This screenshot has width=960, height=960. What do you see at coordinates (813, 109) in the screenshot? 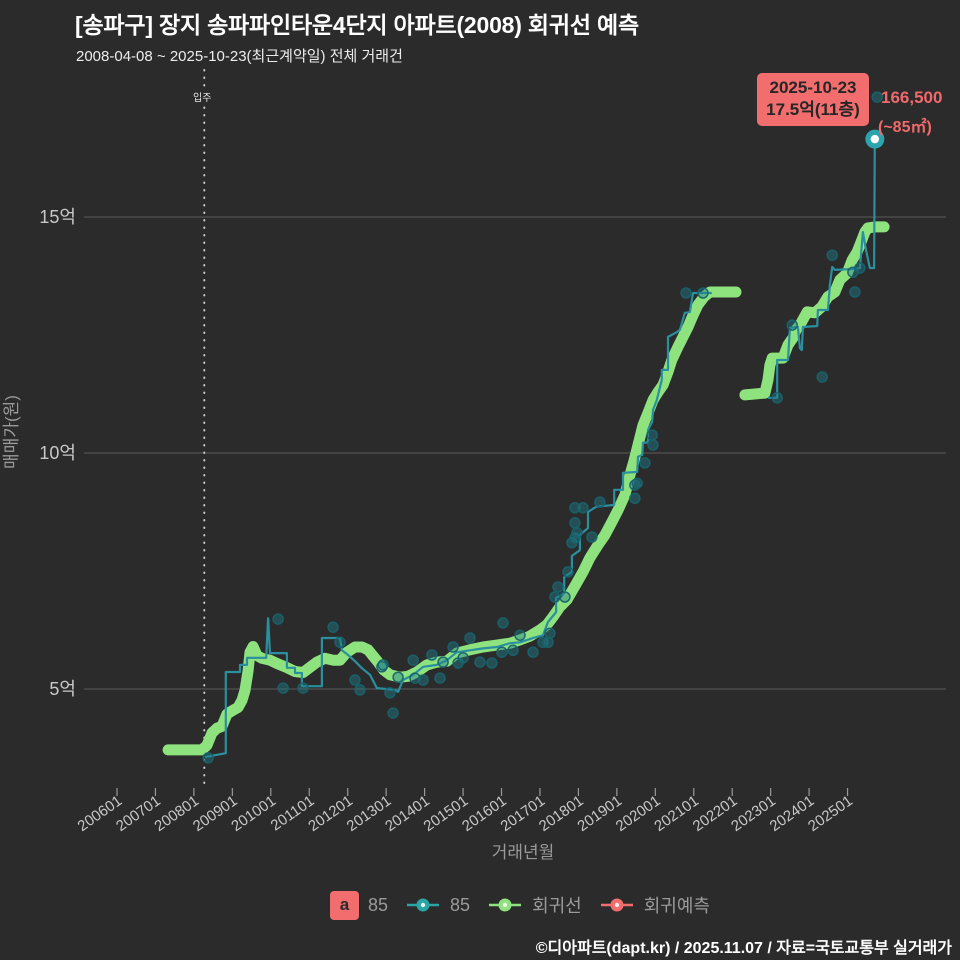
I see `tooltip-price: 17.5억(11층)` at bounding box center [813, 109].